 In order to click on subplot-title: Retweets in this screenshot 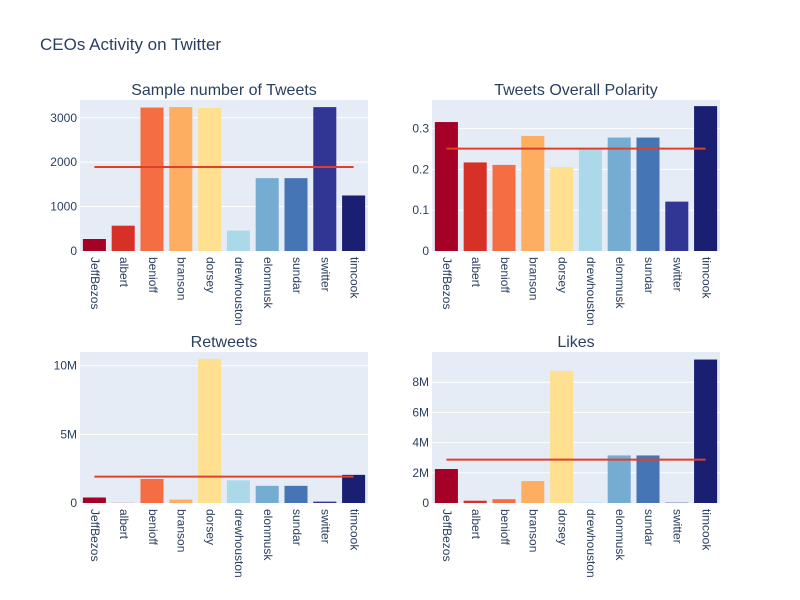, I will do `click(224, 342)`.